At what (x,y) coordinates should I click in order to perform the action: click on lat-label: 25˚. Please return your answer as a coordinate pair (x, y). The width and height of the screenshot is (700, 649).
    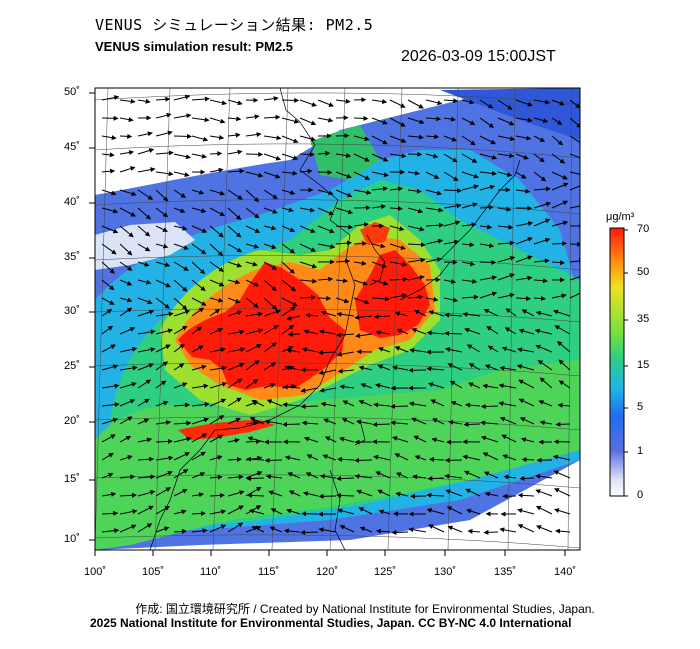
    Looking at the image, I should click on (72, 366).